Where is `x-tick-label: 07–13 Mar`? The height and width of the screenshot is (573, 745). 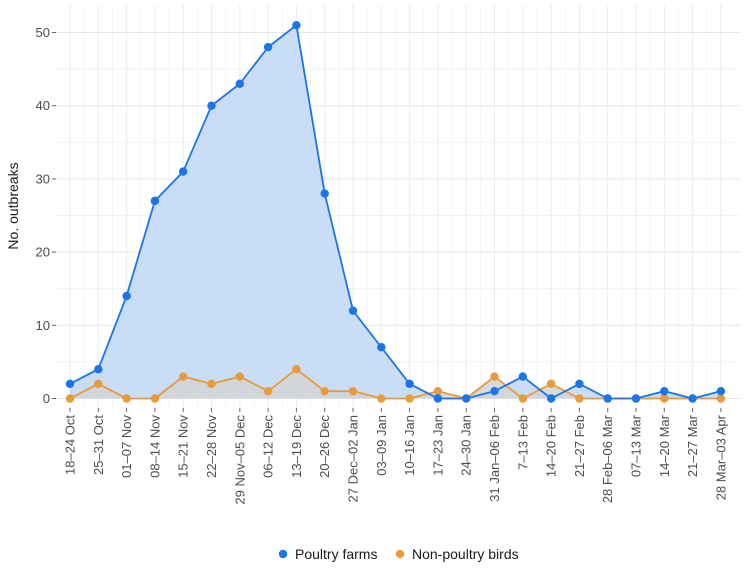 x-tick-label: 07–13 Mar is located at coordinates (636, 445).